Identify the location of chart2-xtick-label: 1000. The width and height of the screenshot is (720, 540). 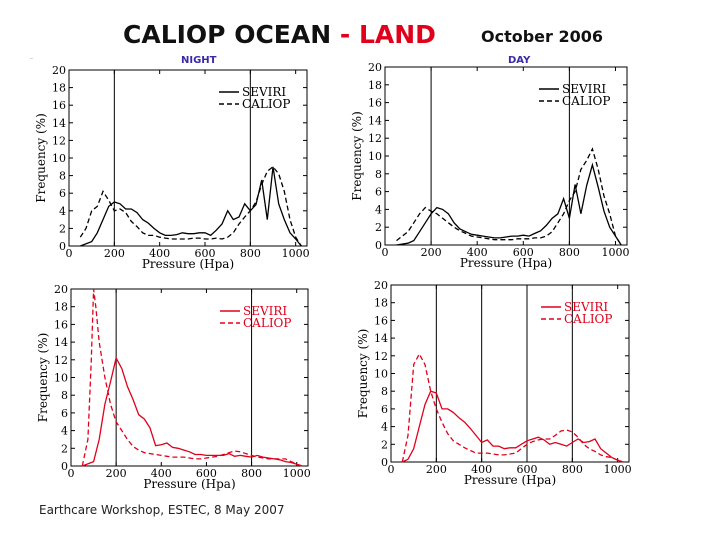
(297, 473).